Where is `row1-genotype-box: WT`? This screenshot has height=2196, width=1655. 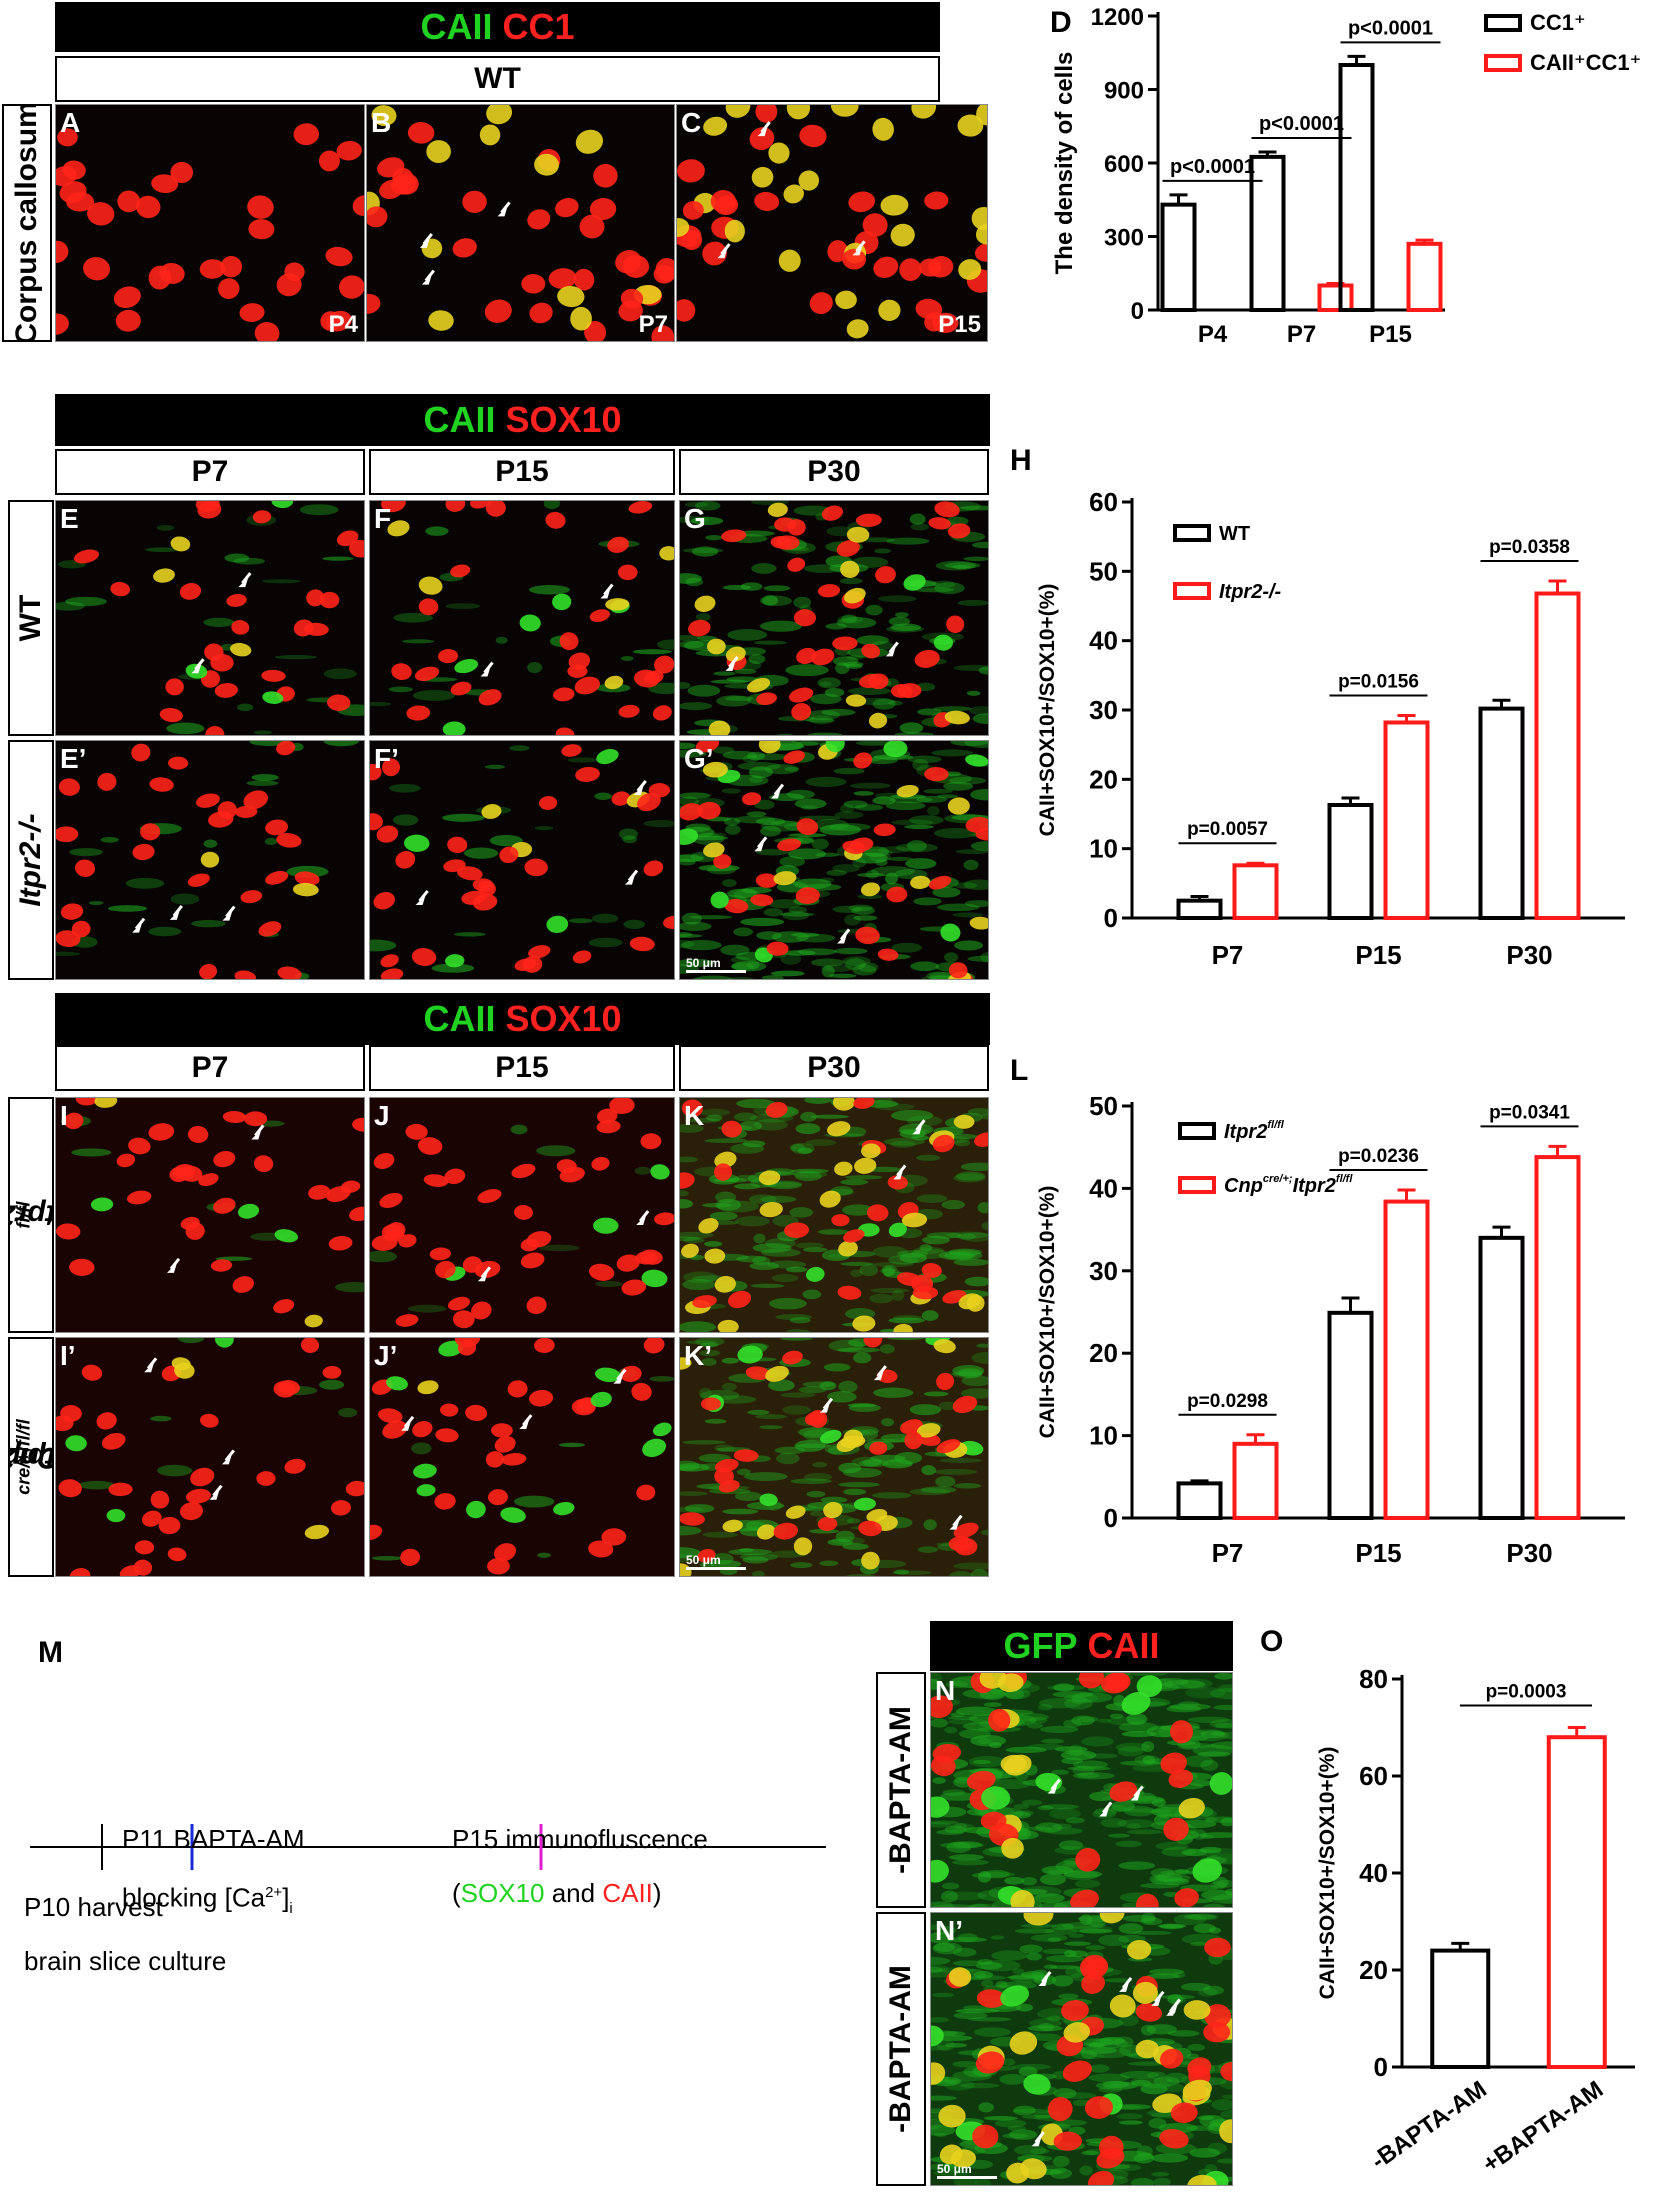 row1-genotype-box: WT is located at coordinates (497, 79).